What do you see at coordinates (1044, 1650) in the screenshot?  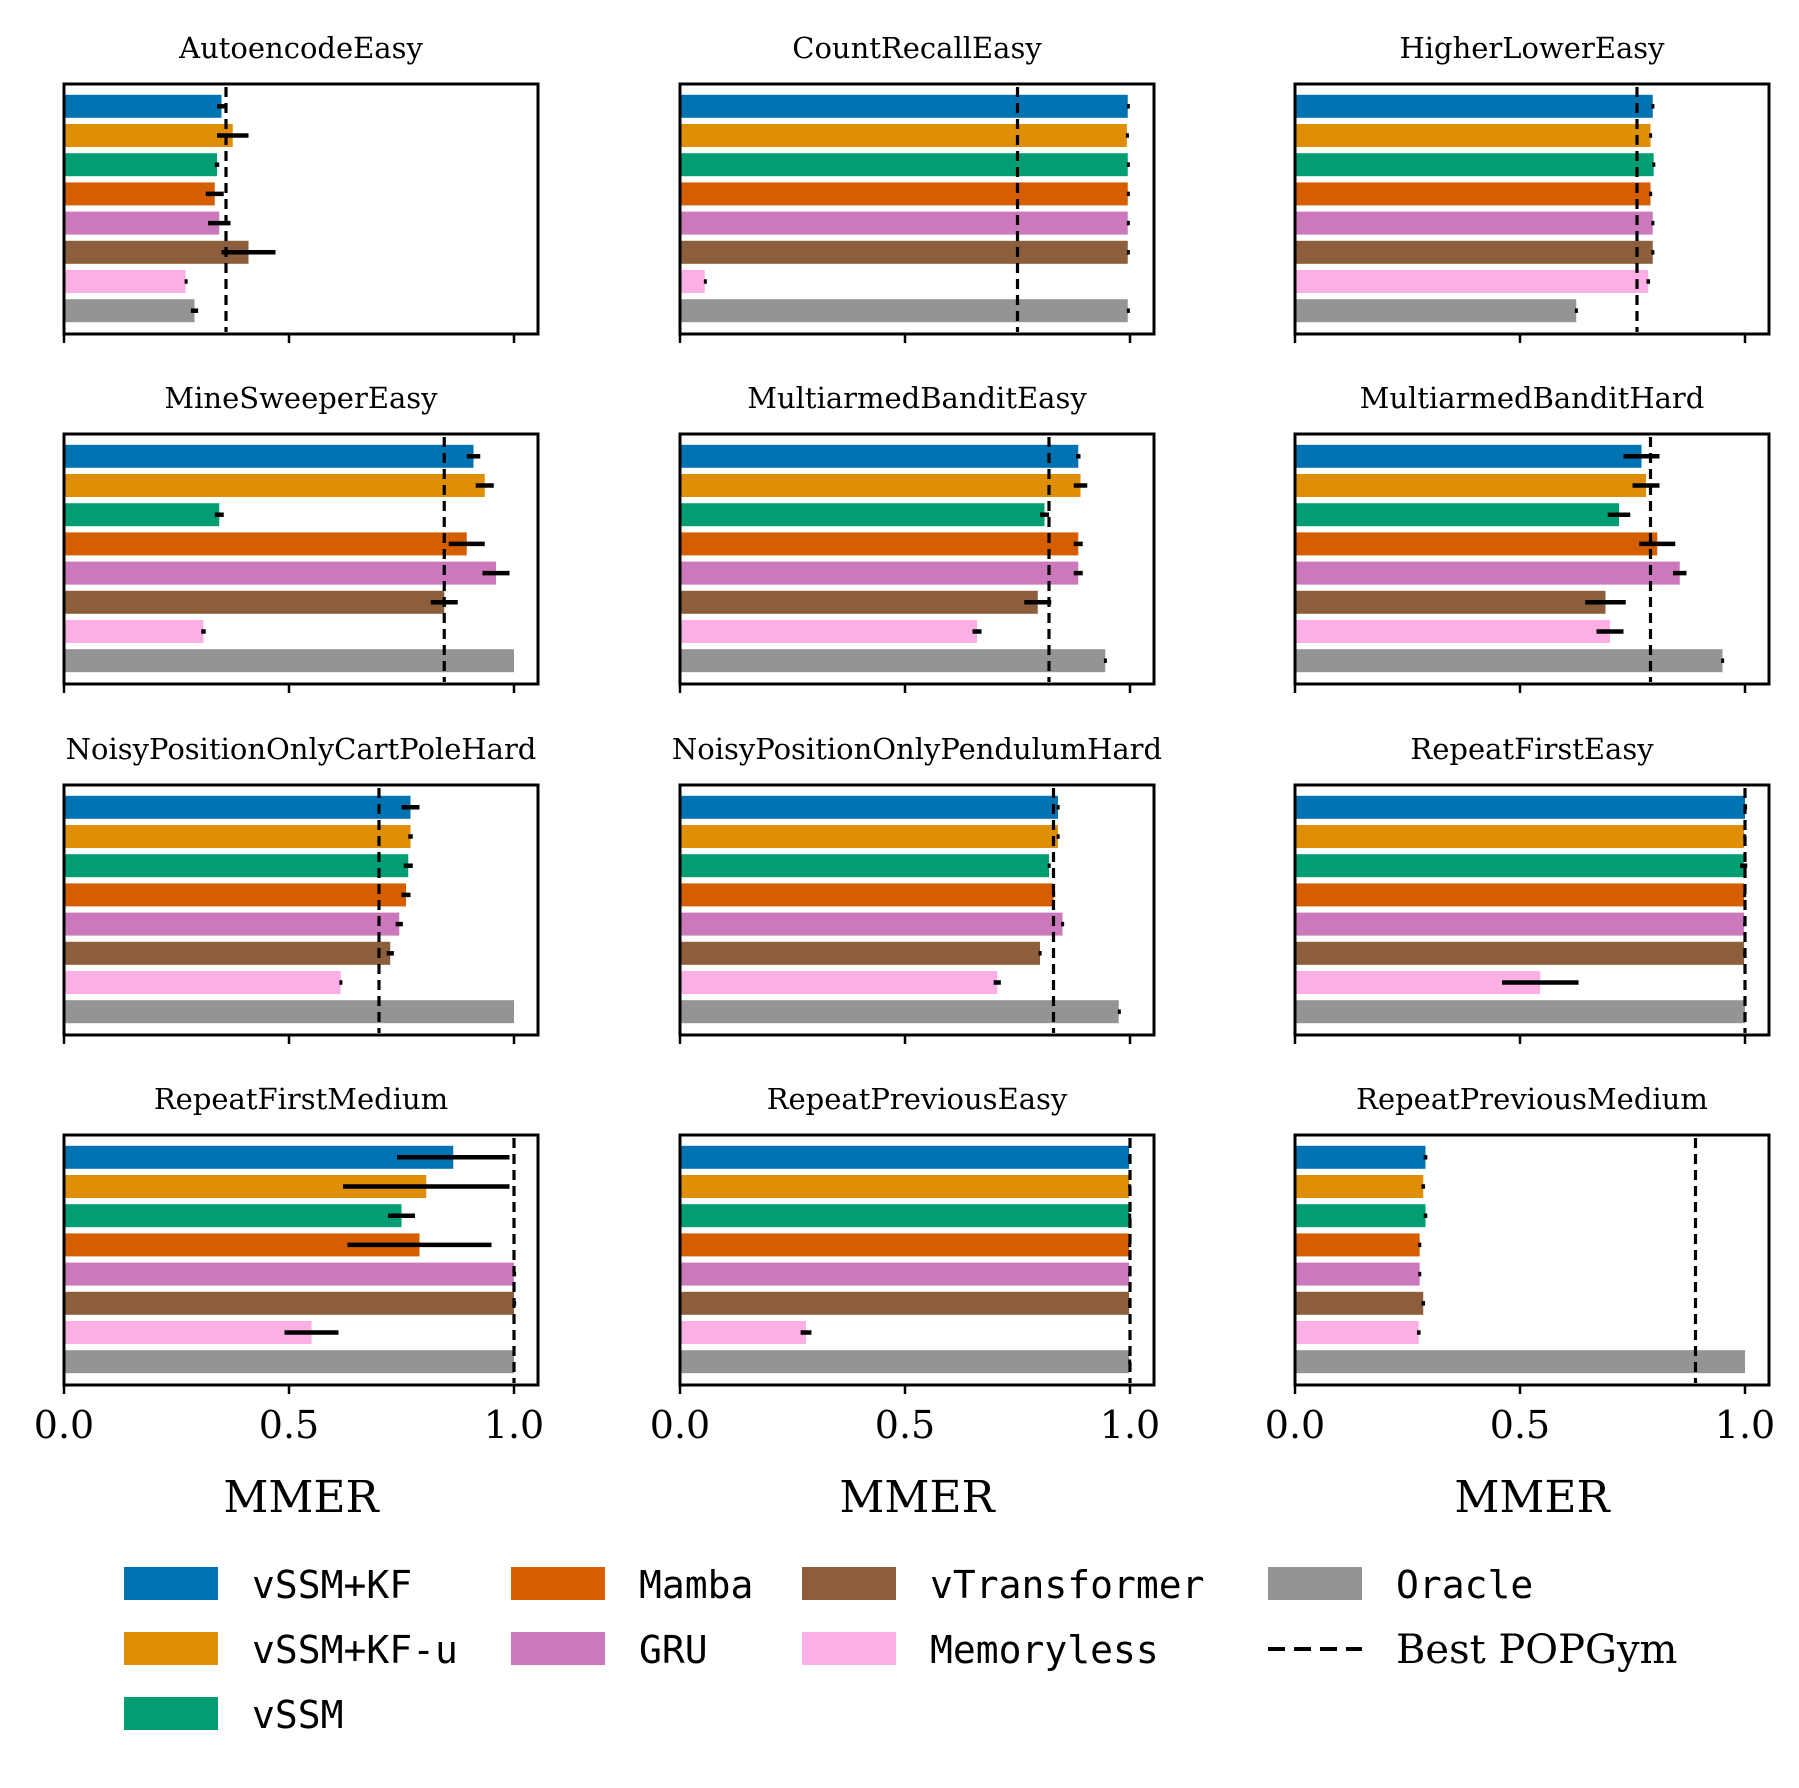 I see `legend-label: Memoryless` at bounding box center [1044, 1650].